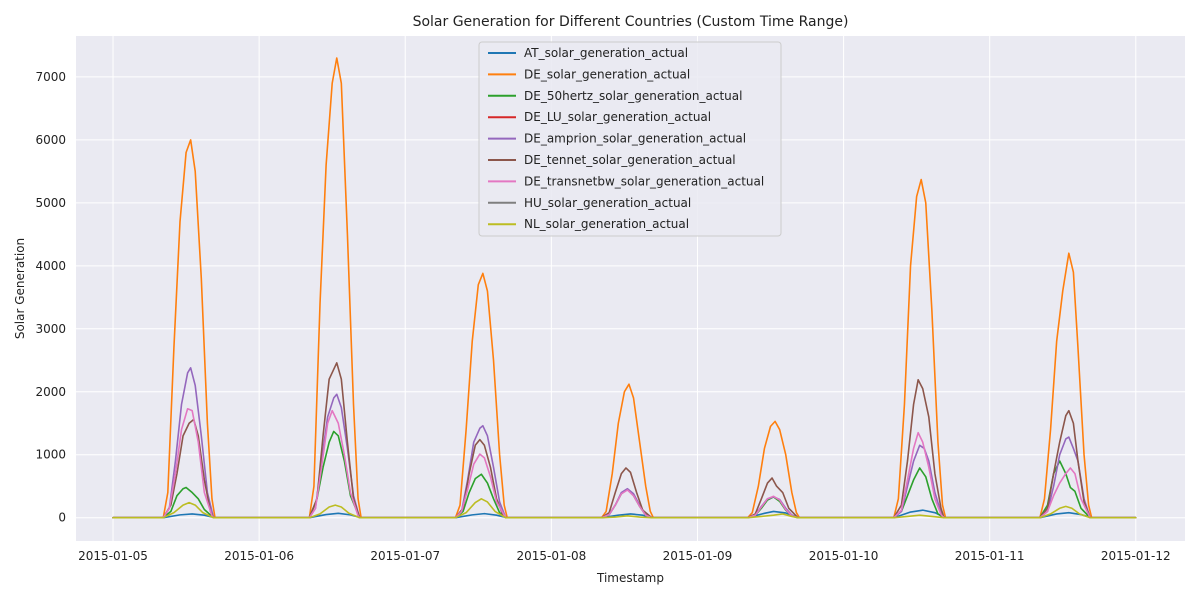 The height and width of the screenshot is (600, 1200). Describe the element at coordinates (606, 224) in the screenshot. I see `legend-label: NL_solar_generation_actual` at that location.